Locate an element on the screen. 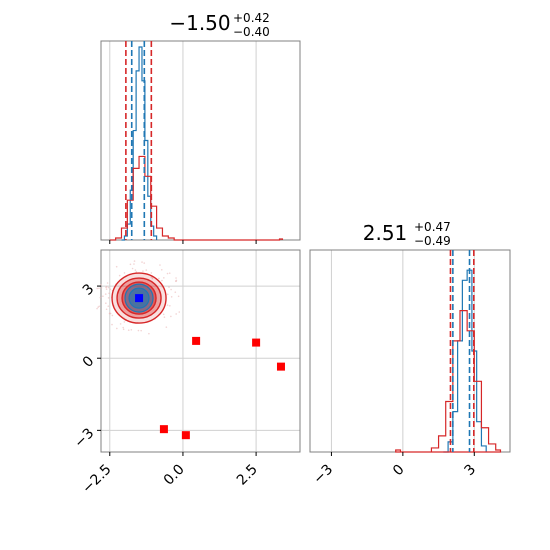  joint-y-tick-label: 0 is located at coordinates (89, 362).